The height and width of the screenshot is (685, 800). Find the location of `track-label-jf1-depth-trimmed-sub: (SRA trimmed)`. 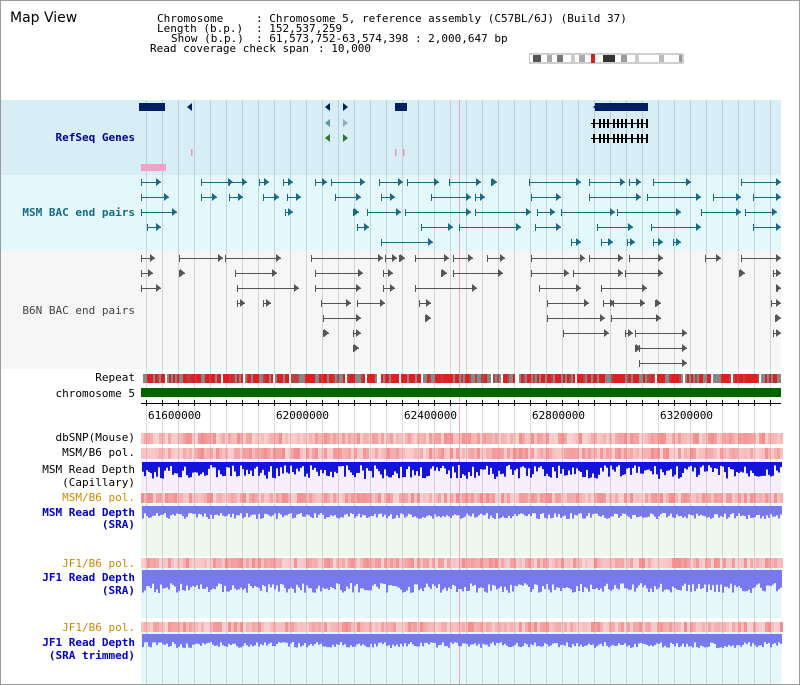

track-label-jf1-depth-trimmed-sub: (SRA trimmed) is located at coordinates (91, 655).